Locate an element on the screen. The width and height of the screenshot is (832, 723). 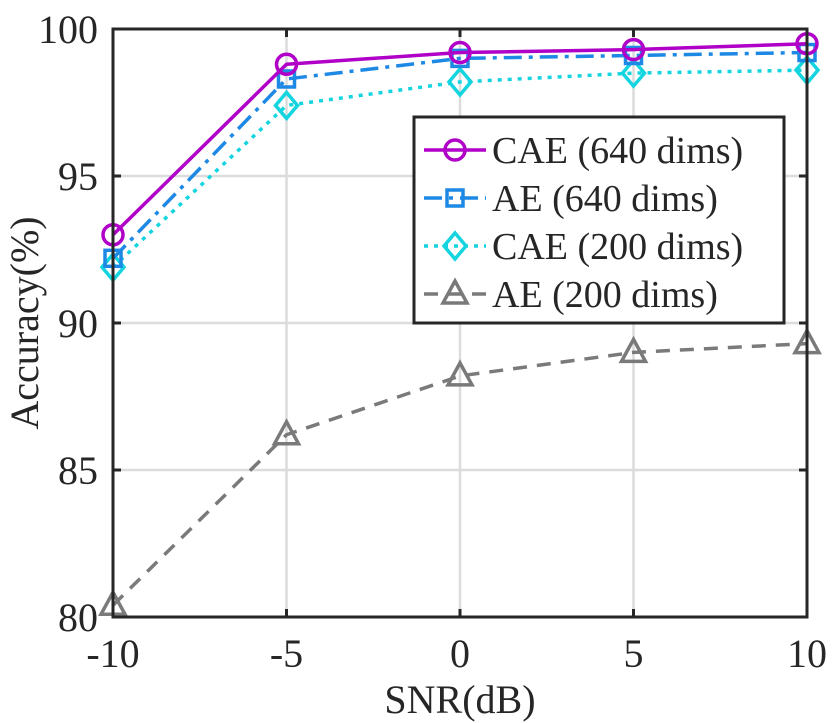
y-axis-label: Accuracy(%) is located at coordinates (24, 322).